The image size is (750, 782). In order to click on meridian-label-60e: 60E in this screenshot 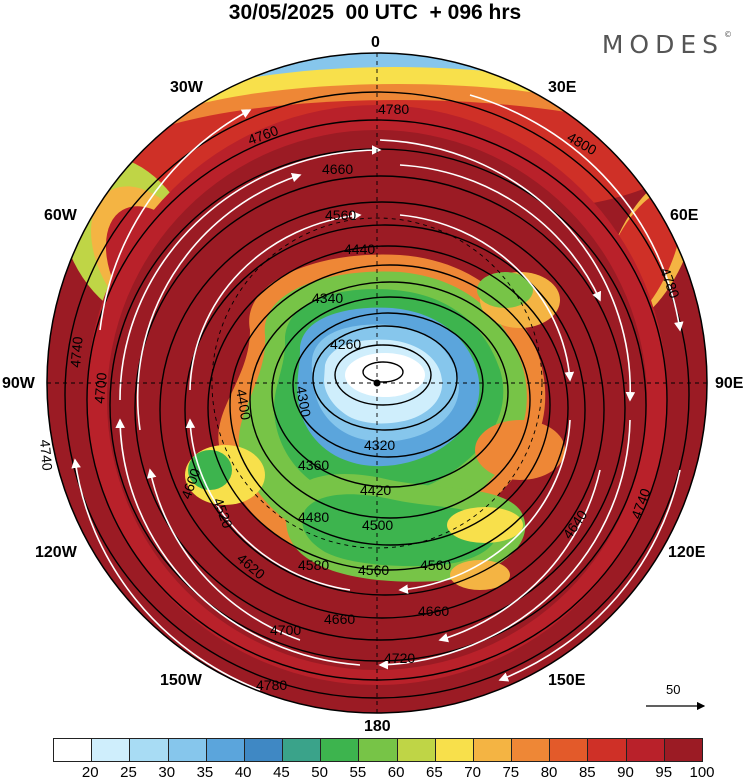, I will do `click(684, 215)`.